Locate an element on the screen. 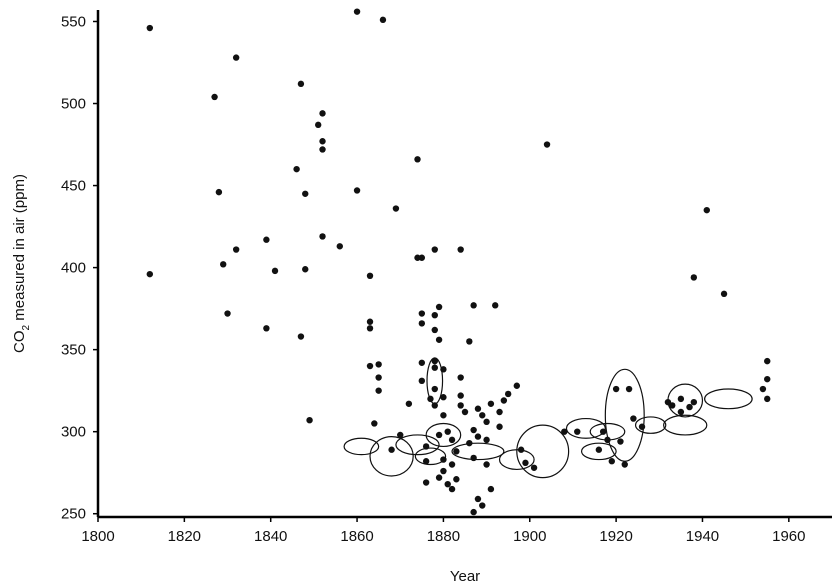 The width and height of the screenshot is (835, 586). x-tick-label: 1840 is located at coordinates (270, 536).